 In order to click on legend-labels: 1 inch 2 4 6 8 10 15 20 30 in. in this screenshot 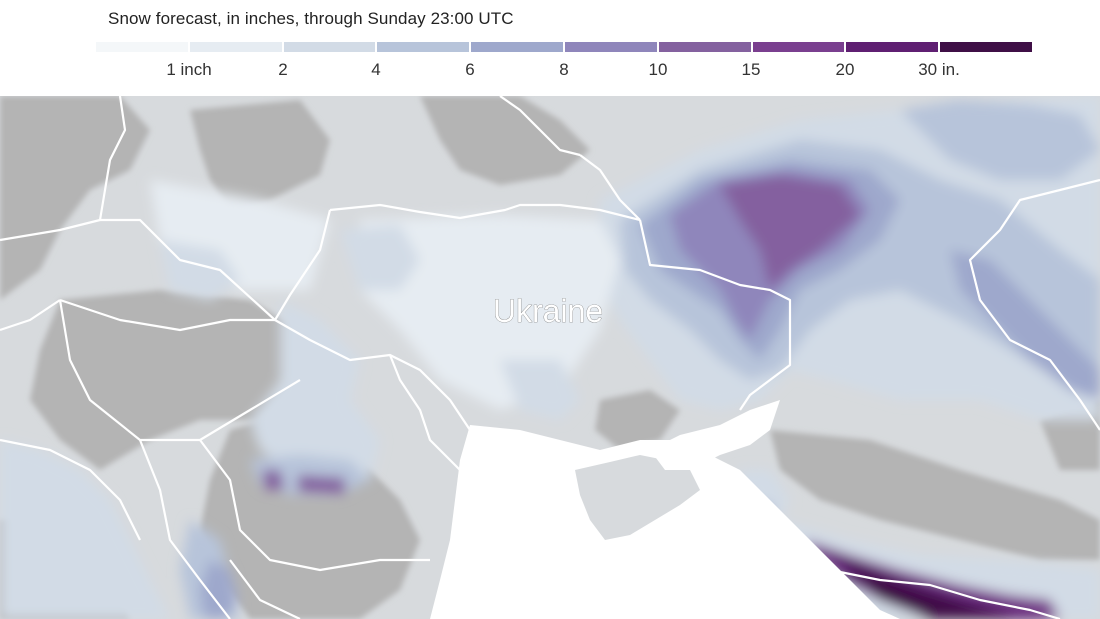, I will do `click(564, 70)`.